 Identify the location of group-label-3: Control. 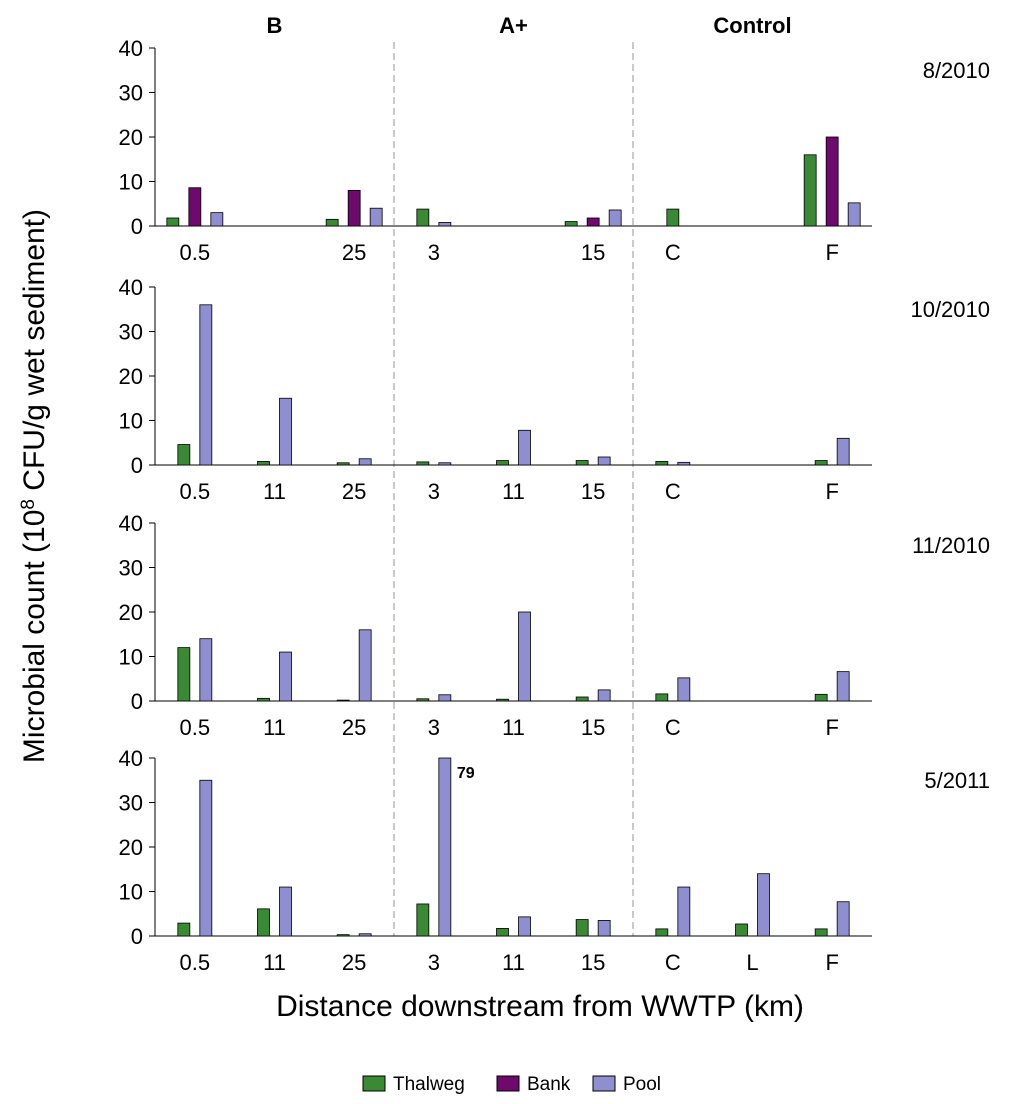
(752, 25).